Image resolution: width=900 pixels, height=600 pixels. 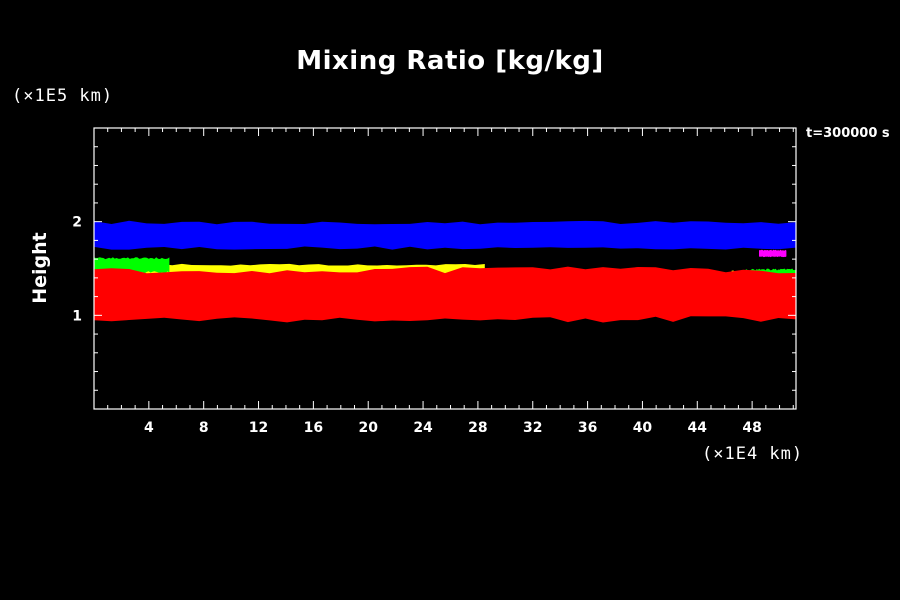 I want to click on x-tick-label: 48, so click(x=751, y=428).